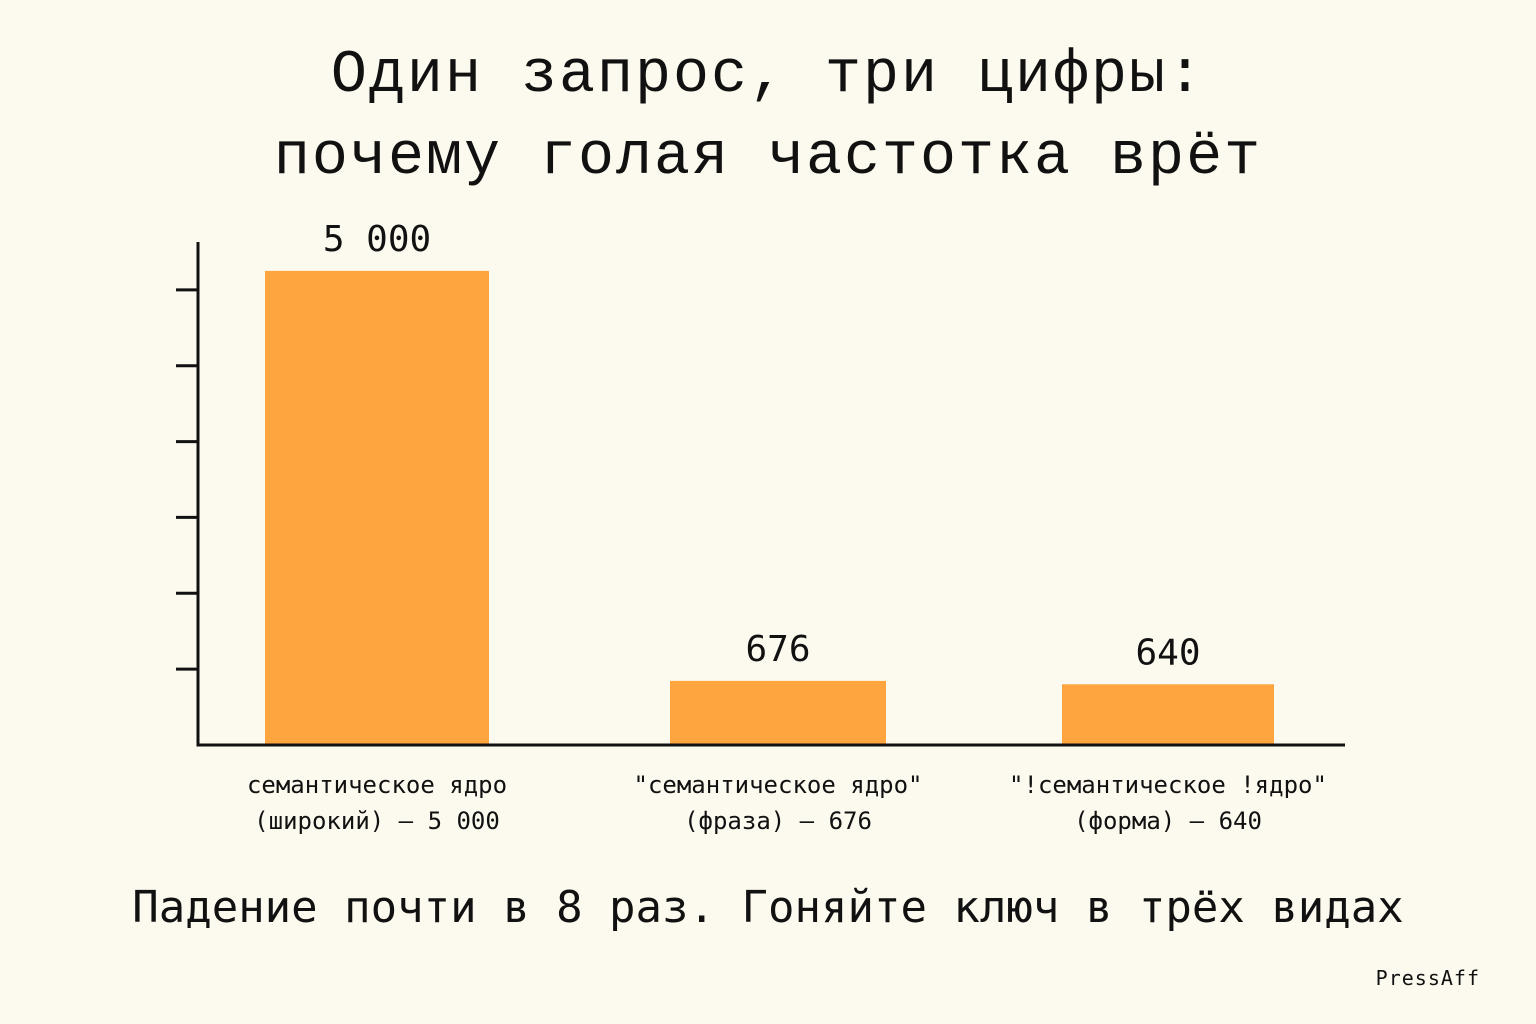 This screenshot has width=1536, height=1024. Describe the element at coordinates (377, 239) in the screenshot. I see `bar-value-label-1: 5 000` at that location.